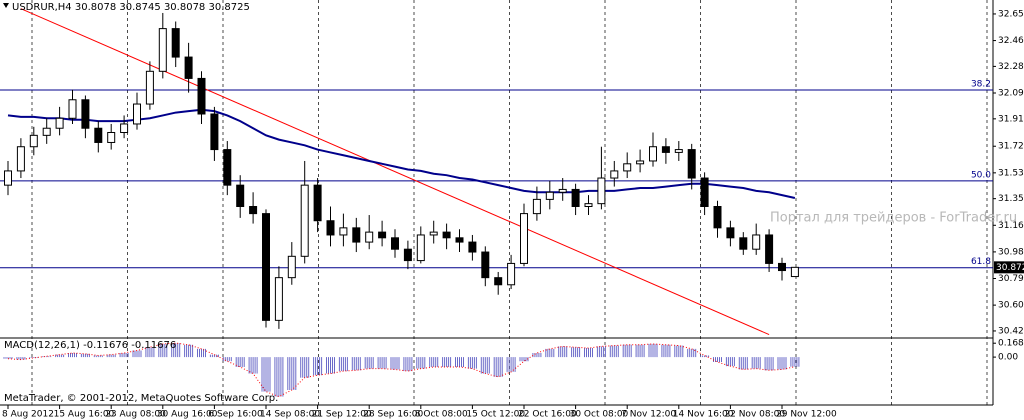 Image resolution: width=1024 pixels, height=420 pixels. What do you see at coordinates (754, 415) in the screenshot?
I see `x-tick-label: 22 Nov 08:00` at bounding box center [754, 415].